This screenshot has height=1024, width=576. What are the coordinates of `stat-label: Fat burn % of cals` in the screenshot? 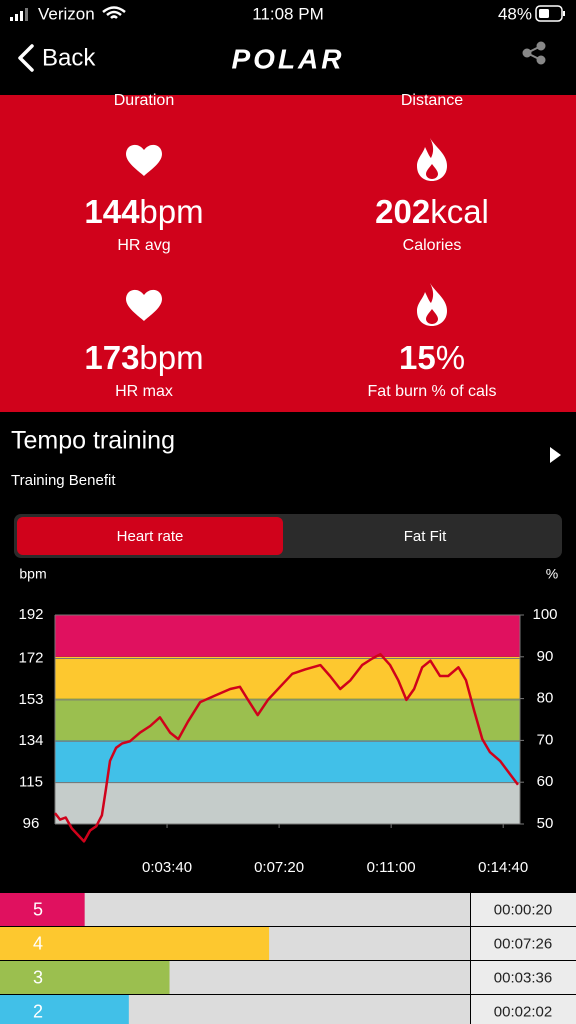 It's located at (432, 391).